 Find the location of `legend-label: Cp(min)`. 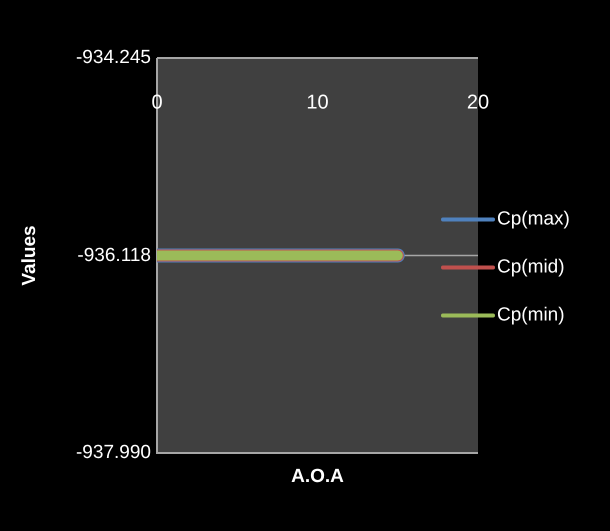

legend-label: Cp(min) is located at coordinates (531, 315).